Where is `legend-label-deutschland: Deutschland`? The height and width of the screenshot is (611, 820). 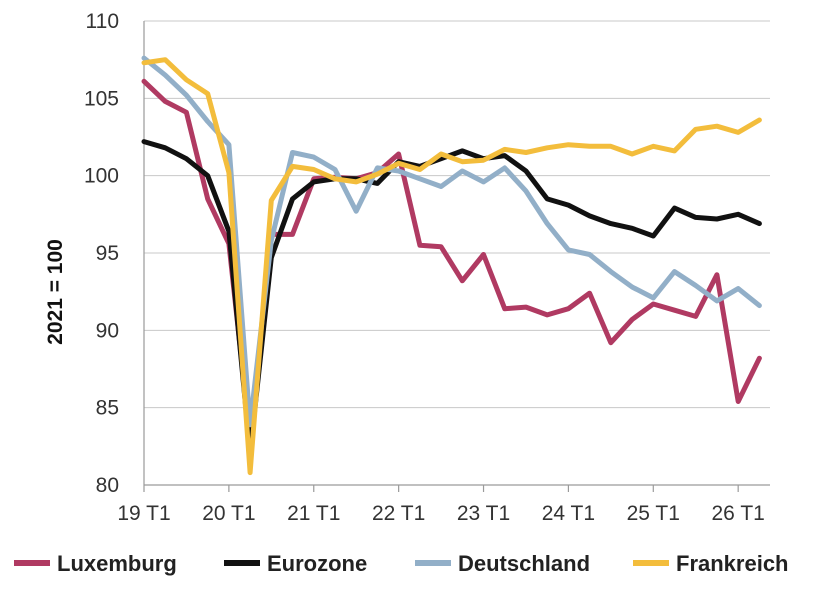 legend-label-deutschland: Deutschland is located at coordinates (524, 563).